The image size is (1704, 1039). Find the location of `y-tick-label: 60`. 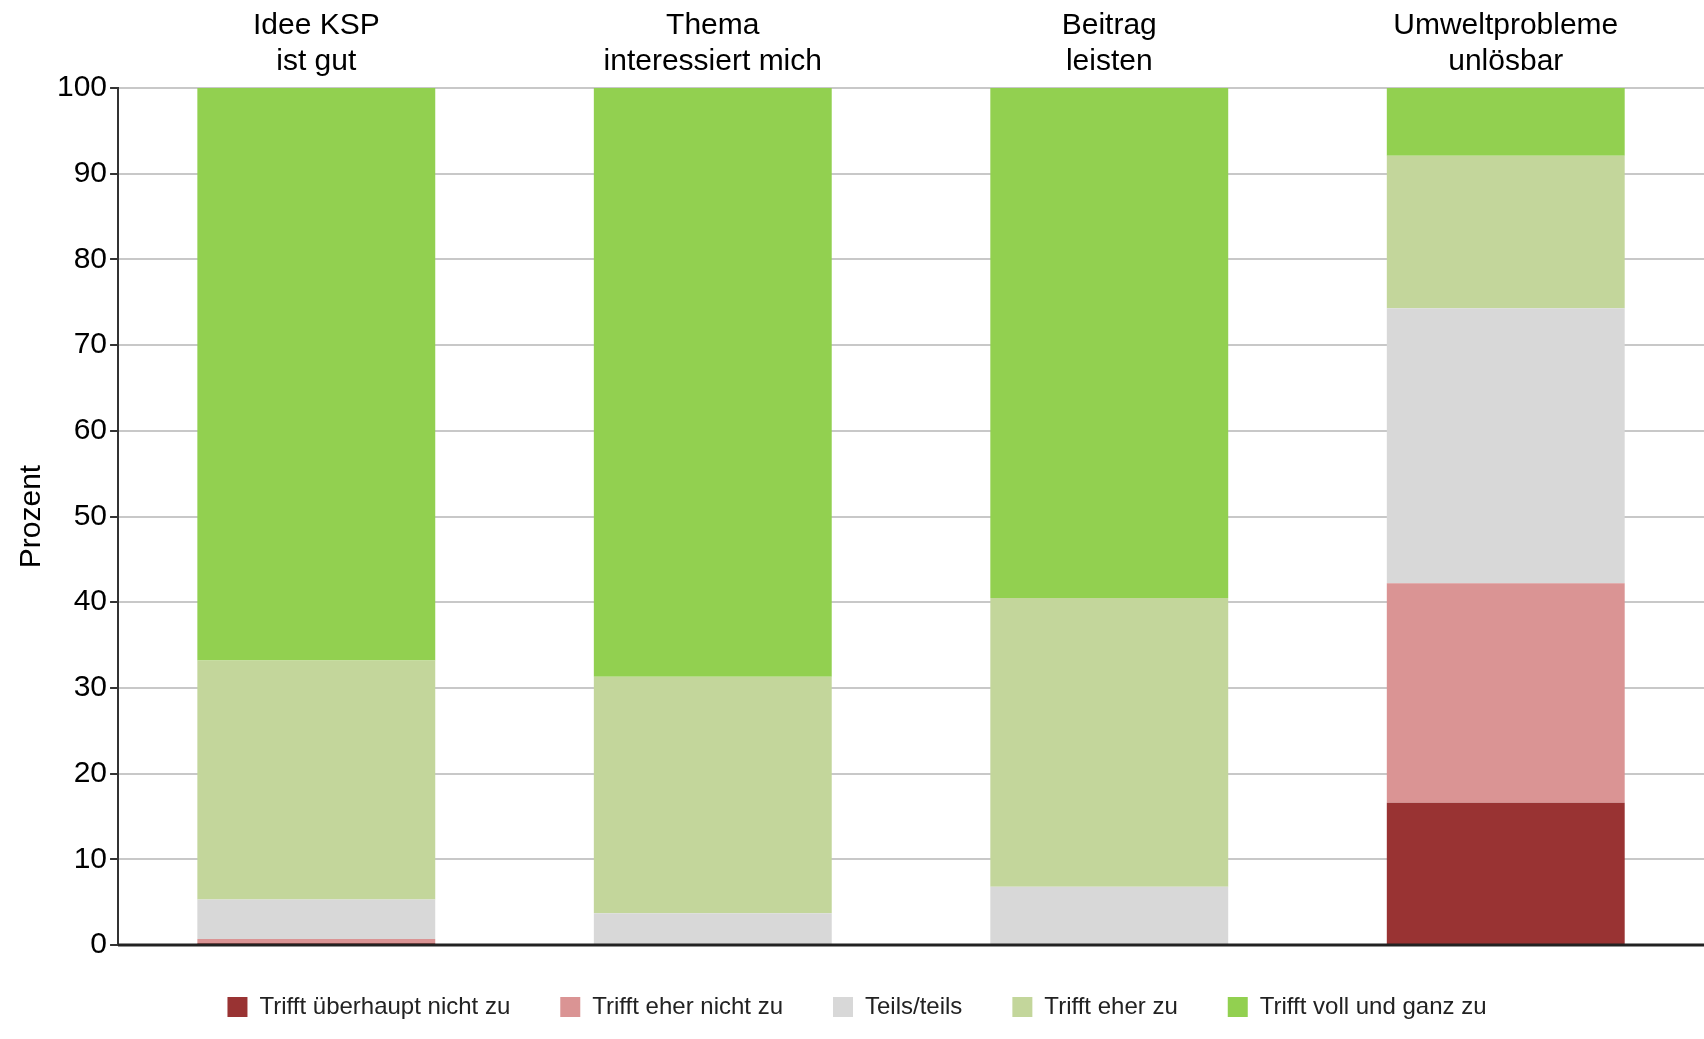

y-tick-label: 60 is located at coordinates (90, 429).